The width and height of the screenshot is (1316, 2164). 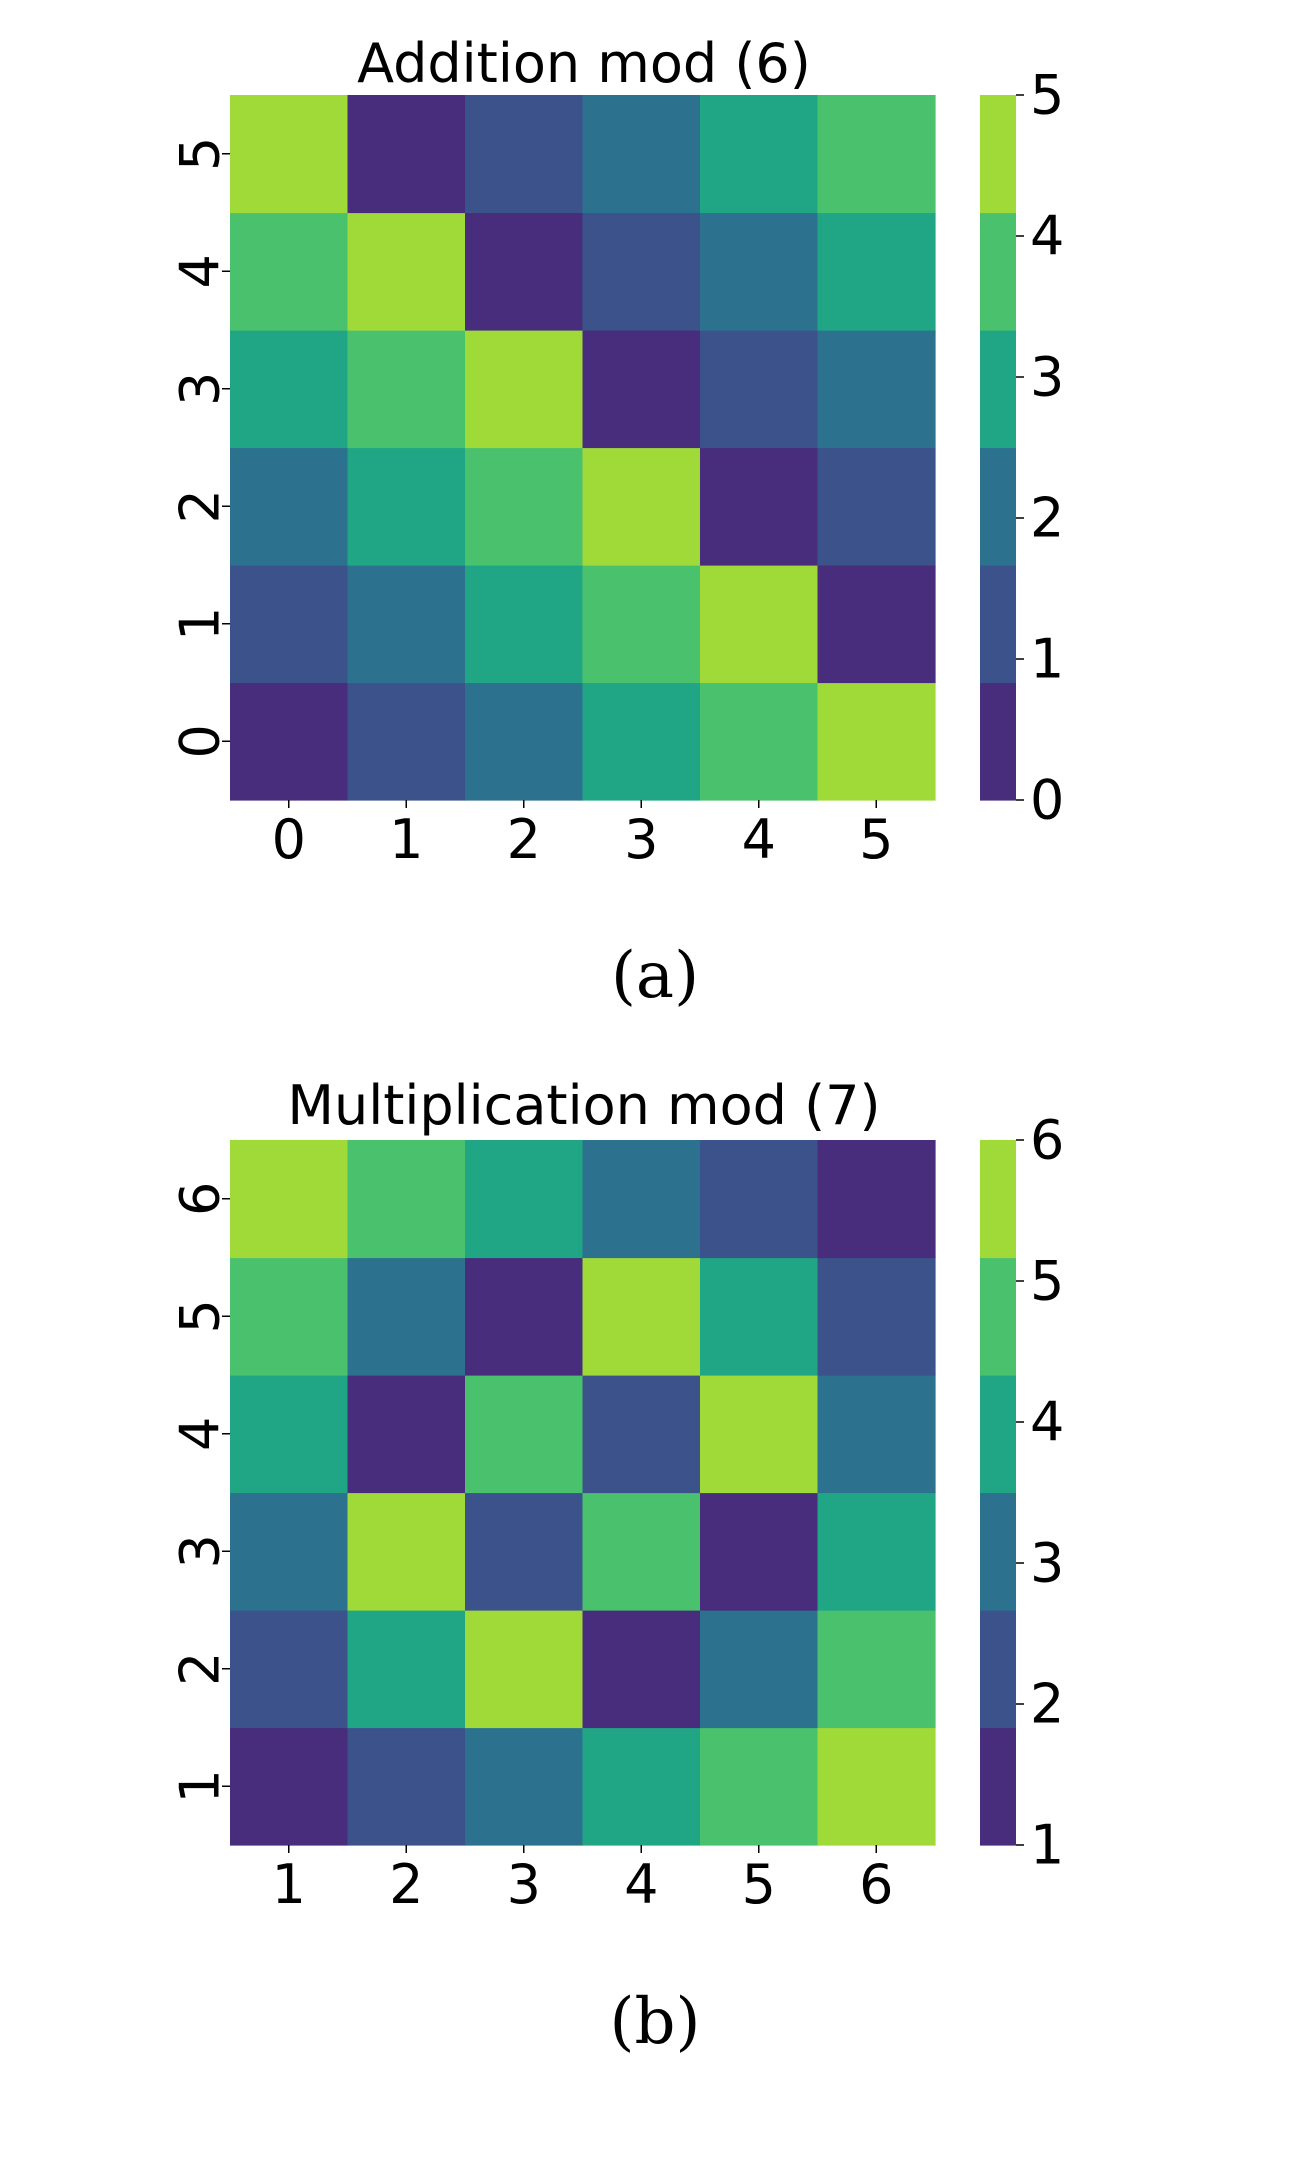 What do you see at coordinates (524, 1434) in the screenshot?
I see `multiplication-cell-x3-y4` at bounding box center [524, 1434].